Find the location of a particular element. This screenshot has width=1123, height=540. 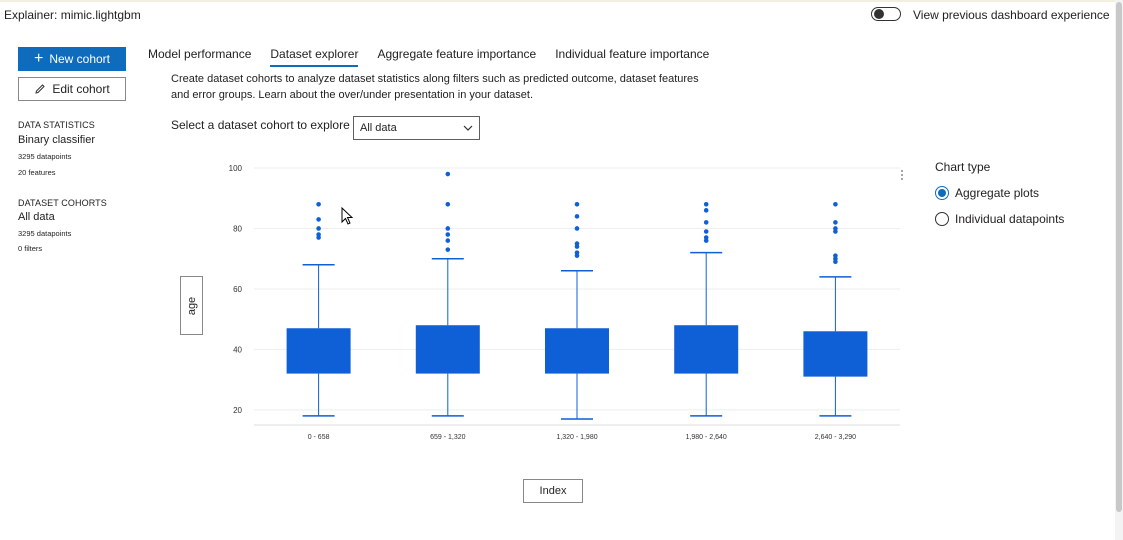

edit-cohort-button: Edit cohort is located at coordinates (72, 89).